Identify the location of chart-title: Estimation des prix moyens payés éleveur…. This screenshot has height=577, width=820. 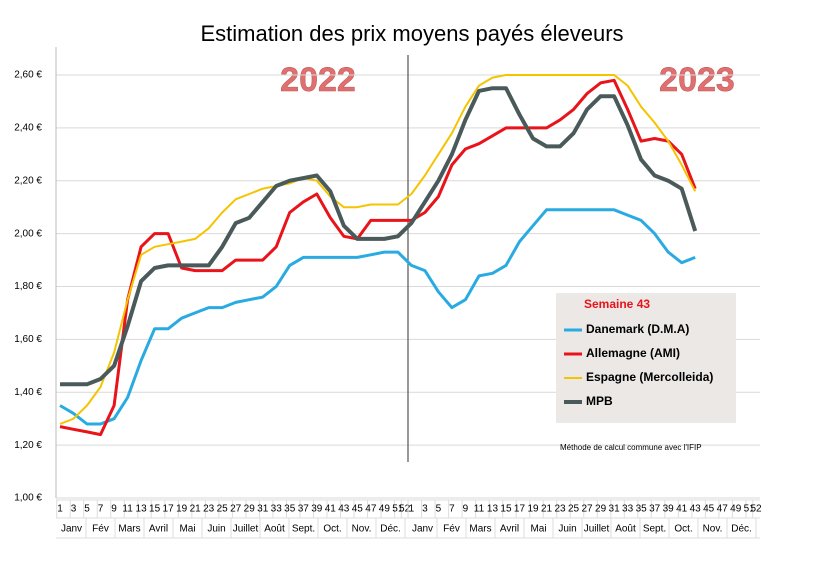
(411, 33).